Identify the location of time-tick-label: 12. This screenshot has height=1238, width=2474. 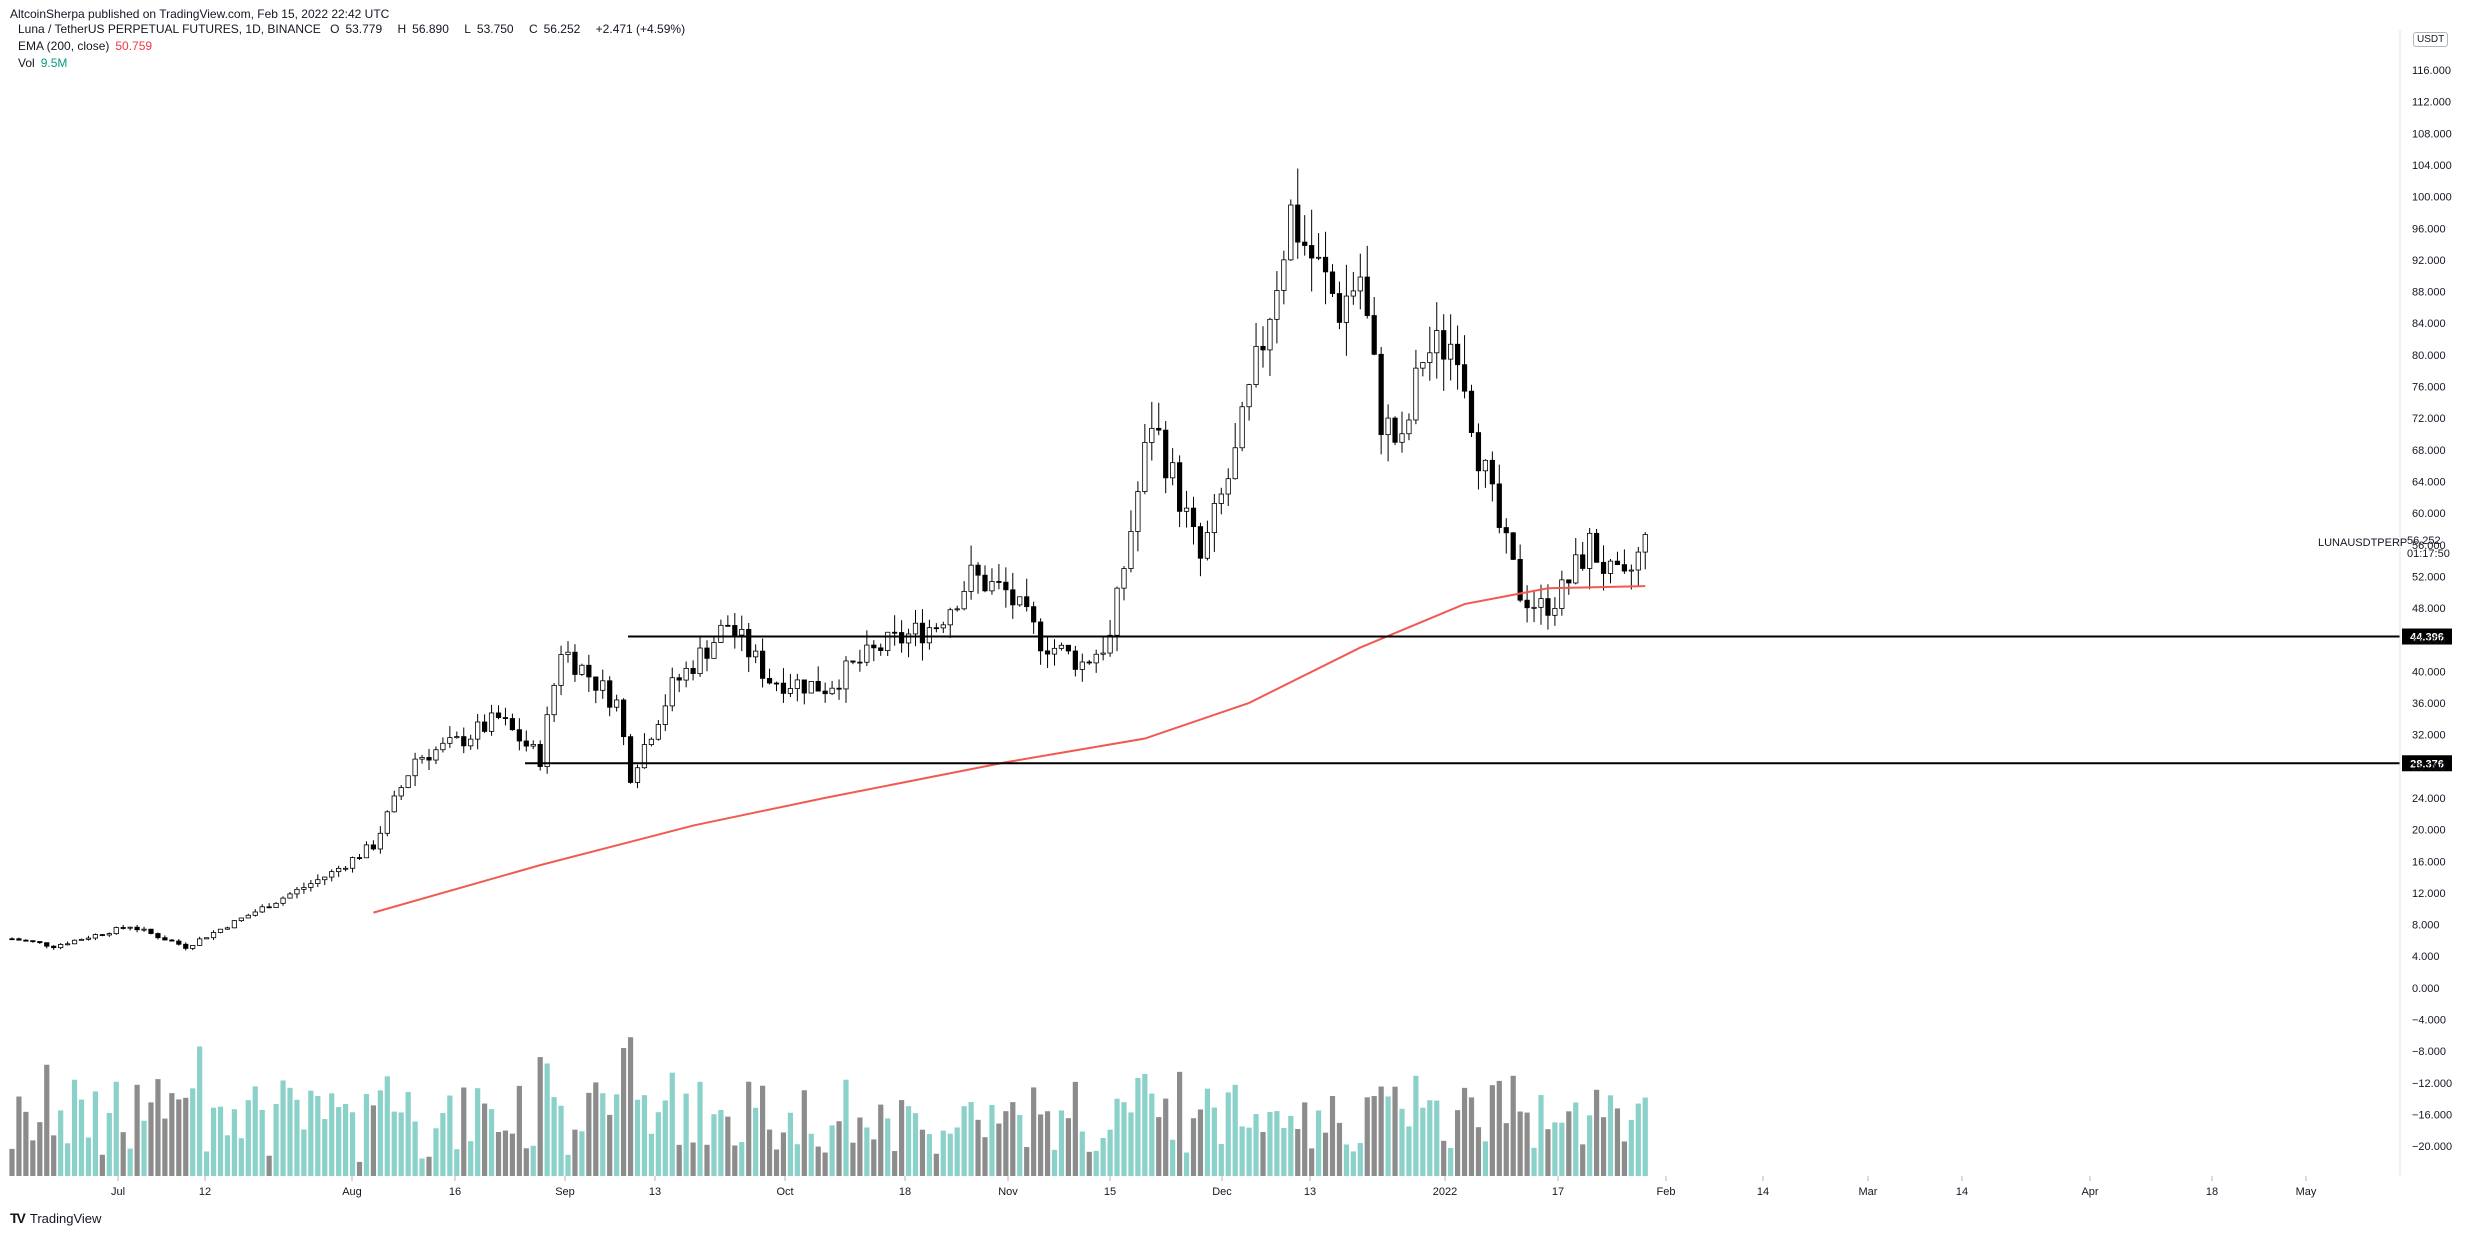
(205, 1192).